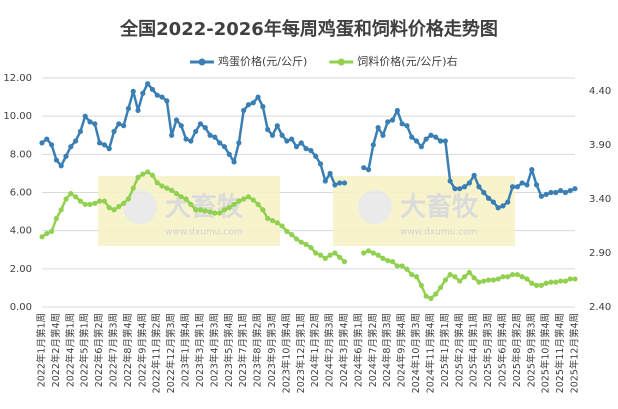 Image resolution: width=618 pixels, height=409 pixels. What do you see at coordinates (430, 353) in the screenshot?
I see `x-tick-label: 2024年11月第4周` at bounding box center [430, 353].